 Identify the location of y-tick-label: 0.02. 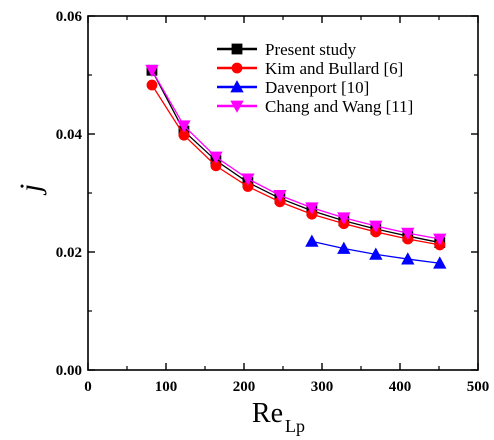
(69, 253).